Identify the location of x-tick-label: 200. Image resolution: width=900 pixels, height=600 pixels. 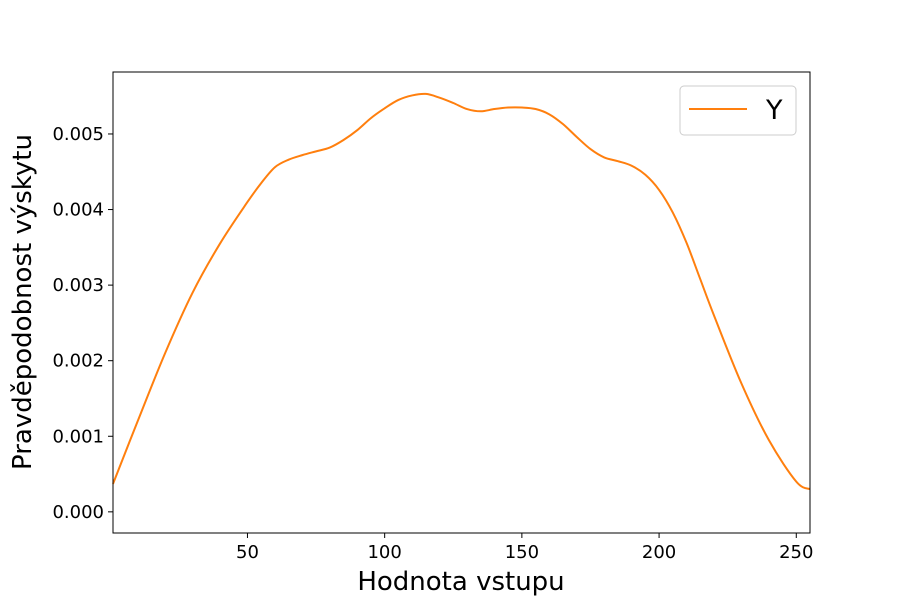
(659, 552).